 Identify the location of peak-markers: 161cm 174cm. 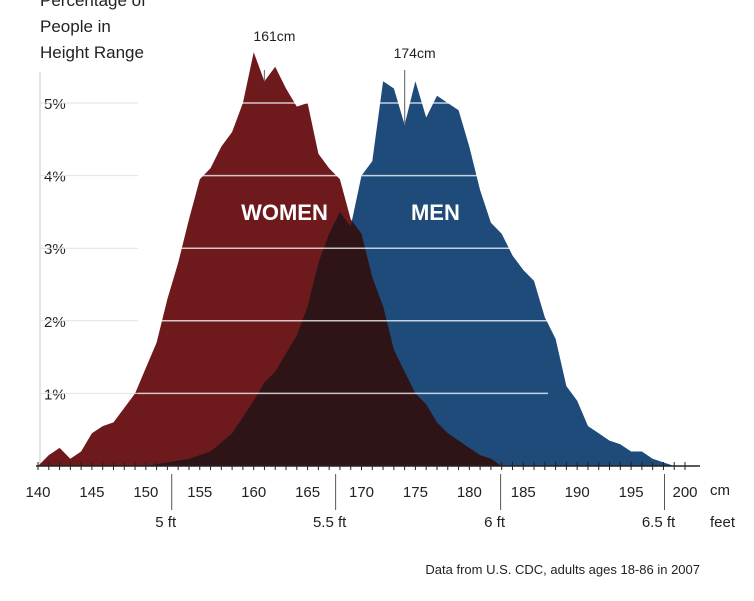
(344, 76).